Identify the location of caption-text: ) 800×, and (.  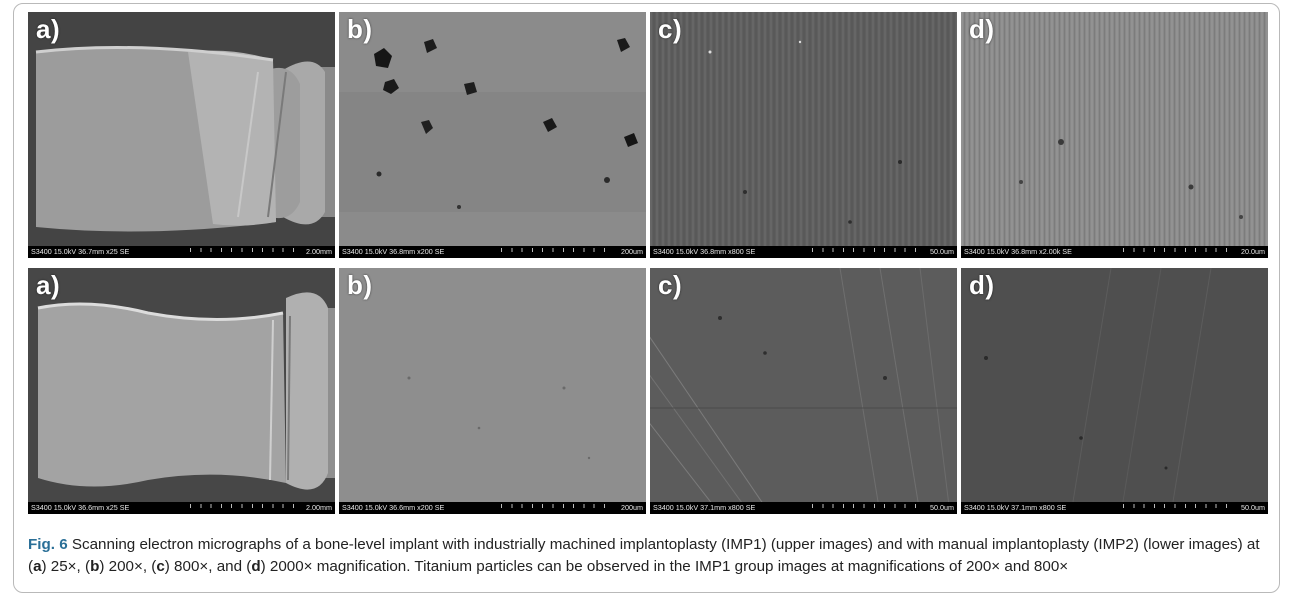
(208, 567).